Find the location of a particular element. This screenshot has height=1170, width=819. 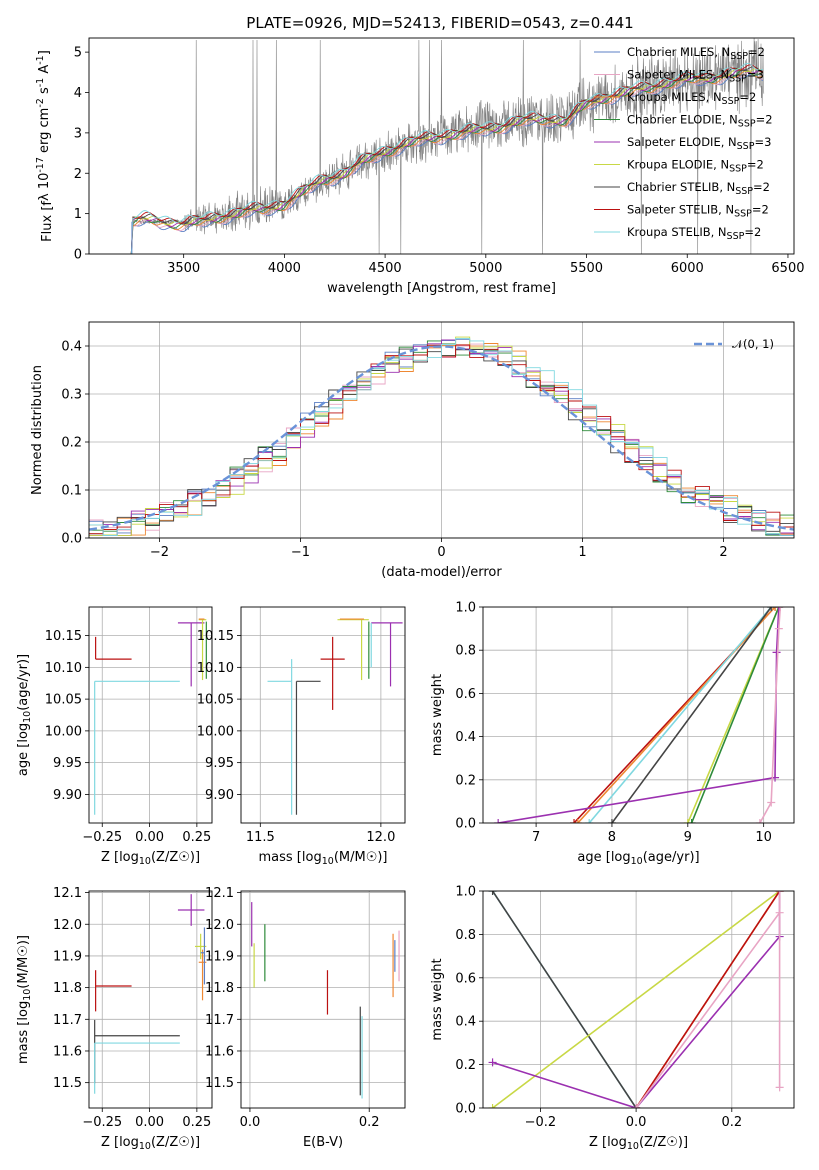

y-tick-label: 10.15 is located at coordinates (63, 636).